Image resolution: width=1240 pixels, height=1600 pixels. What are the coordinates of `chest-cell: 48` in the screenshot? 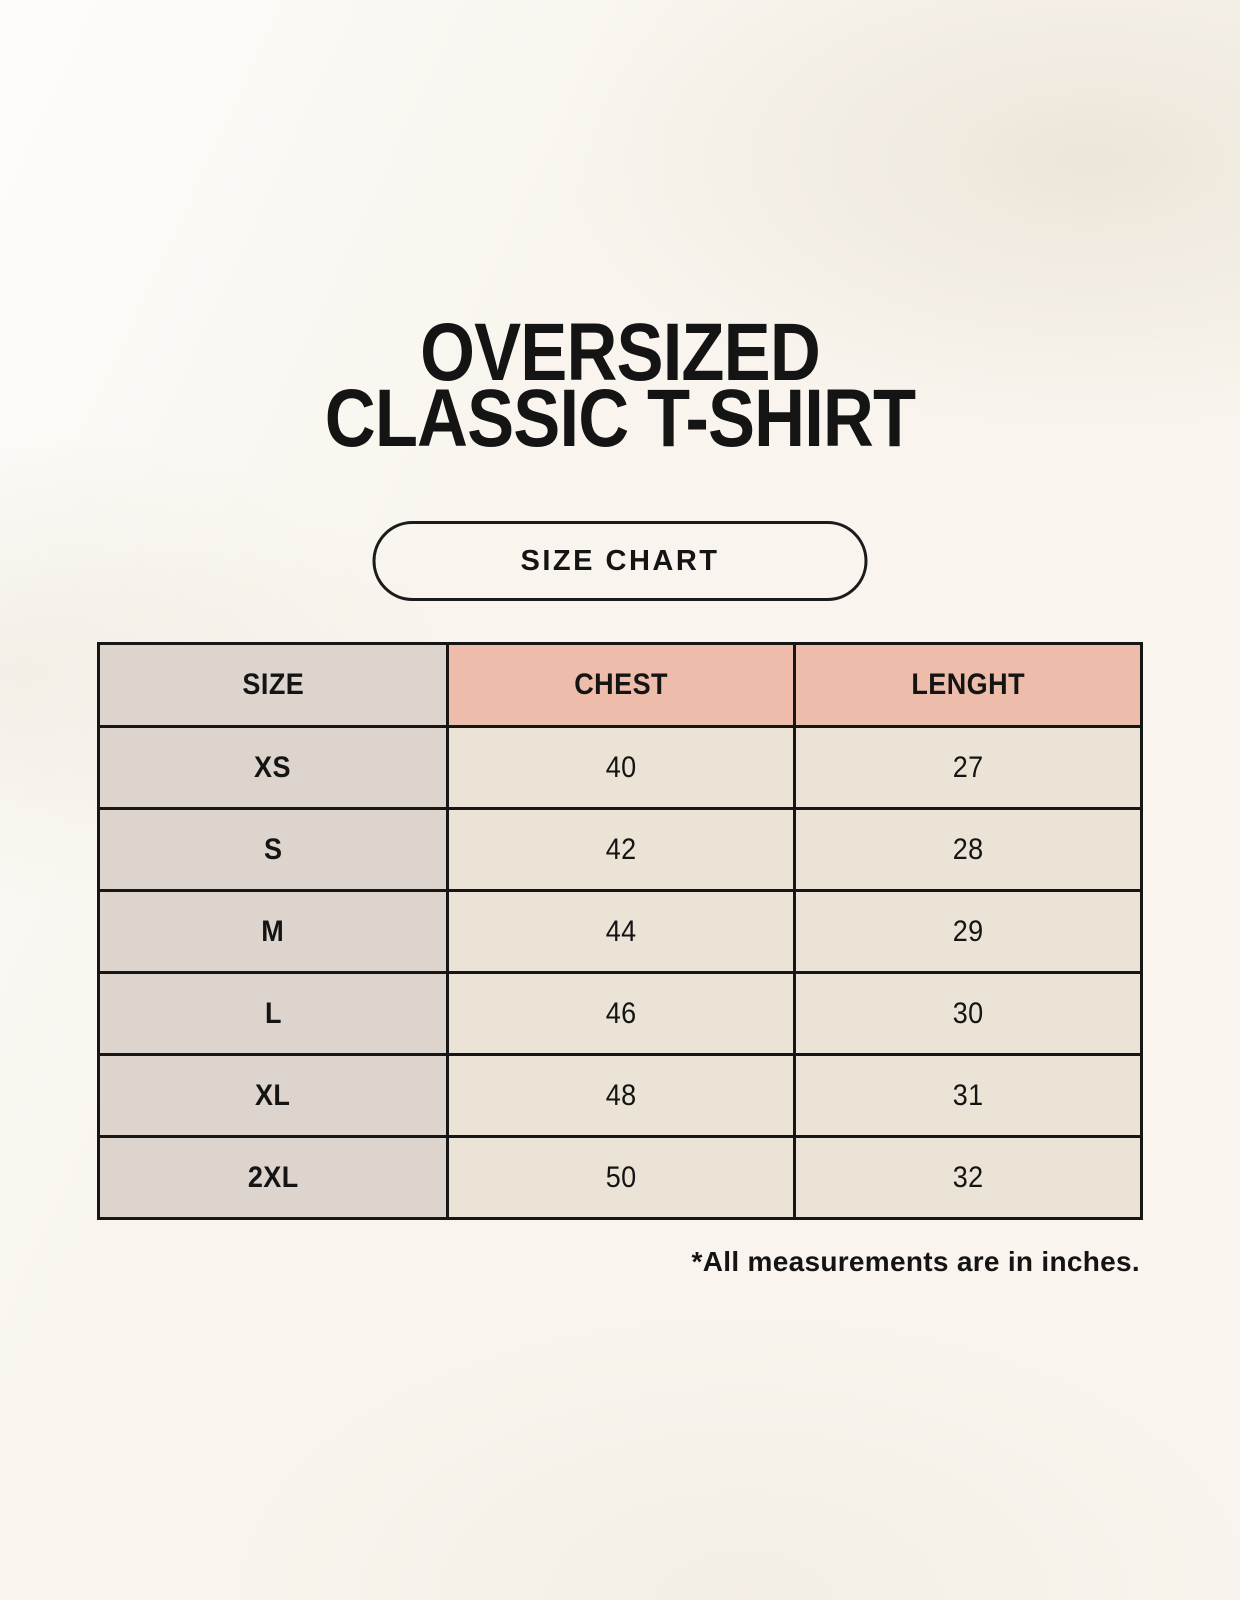 It's located at (621, 1095).